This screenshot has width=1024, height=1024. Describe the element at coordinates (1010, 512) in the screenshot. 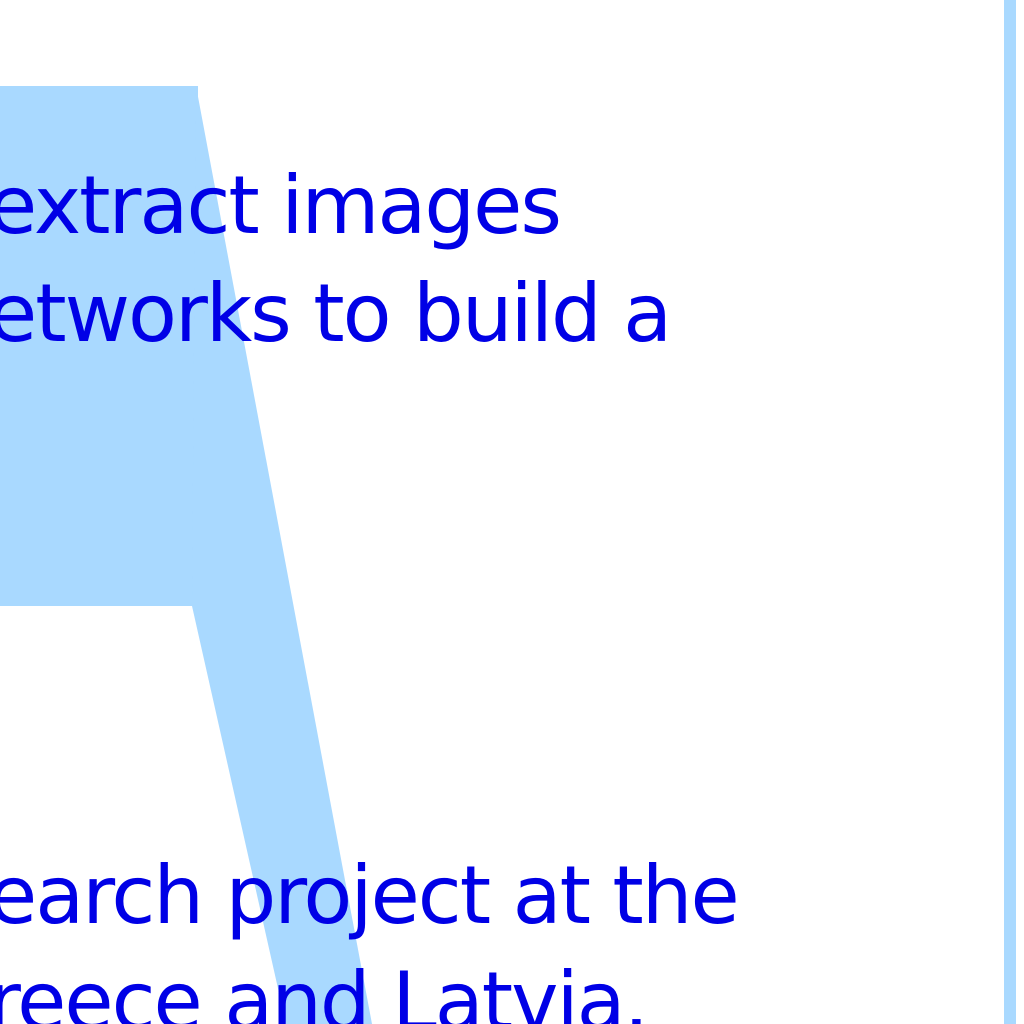

I see `right-edge-border` at that location.